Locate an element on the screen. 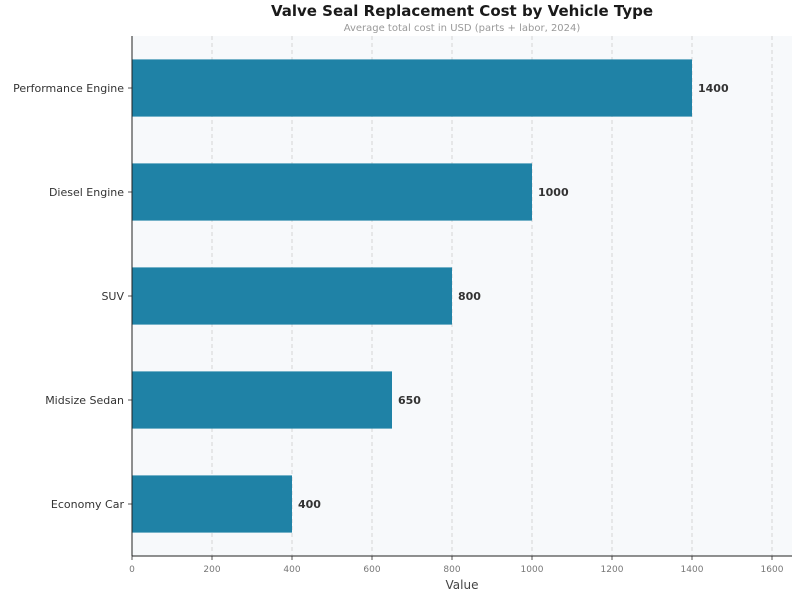 Image resolution: width=800 pixels, height=600 pixels. data-label: 800 is located at coordinates (469, 296).